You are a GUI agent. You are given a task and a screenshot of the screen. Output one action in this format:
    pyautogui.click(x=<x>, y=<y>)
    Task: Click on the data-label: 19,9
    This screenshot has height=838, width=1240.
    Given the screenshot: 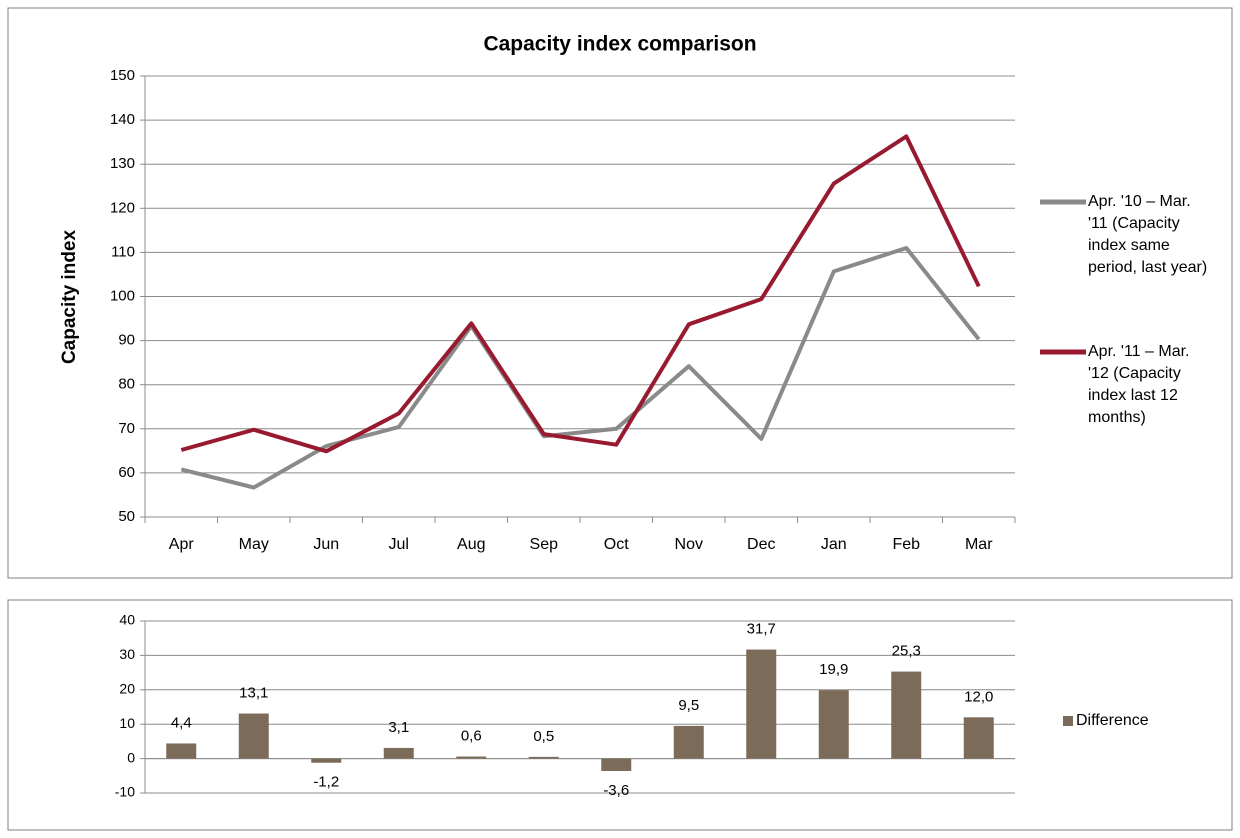 What is the action you would take?
    pyautogui.click(x=833, y=669)
    